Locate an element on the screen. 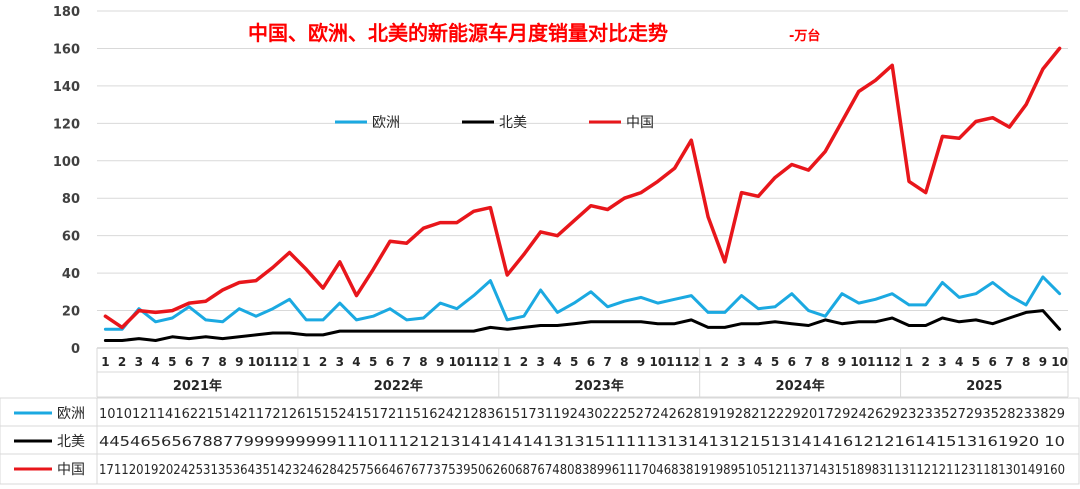 This screenshot has height=489, width=1080. year-label: 2023年 is located at coordinates (599, 386).